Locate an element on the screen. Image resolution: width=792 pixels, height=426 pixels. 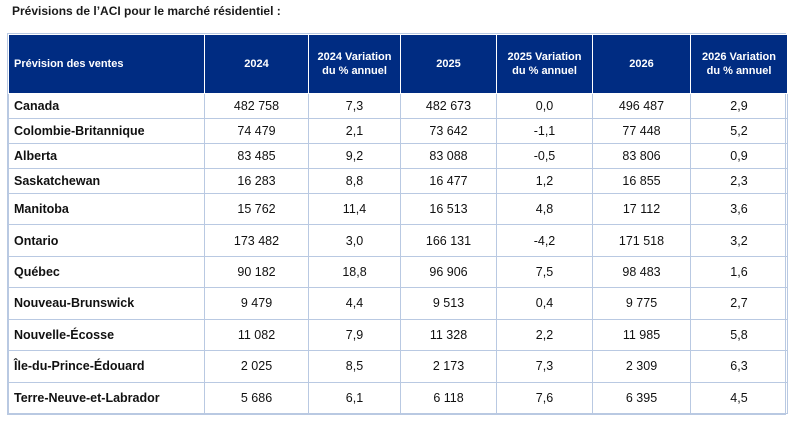
cell-change-2025: -0,5 is located at coordinates (544, 156).